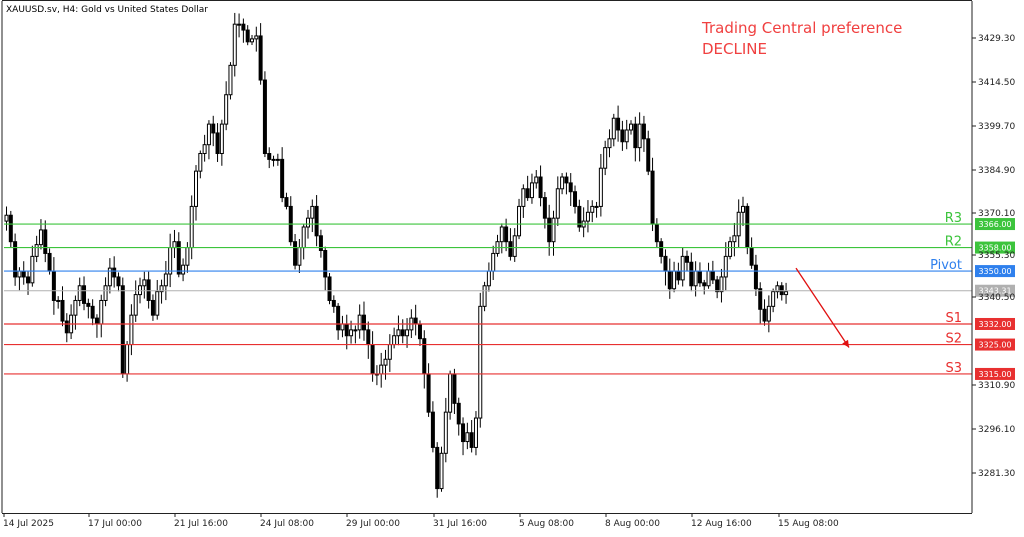  Describe the element at coordinates (801, 28) in the screenshot. I see `preference-title: Trading Central preference` at that location.